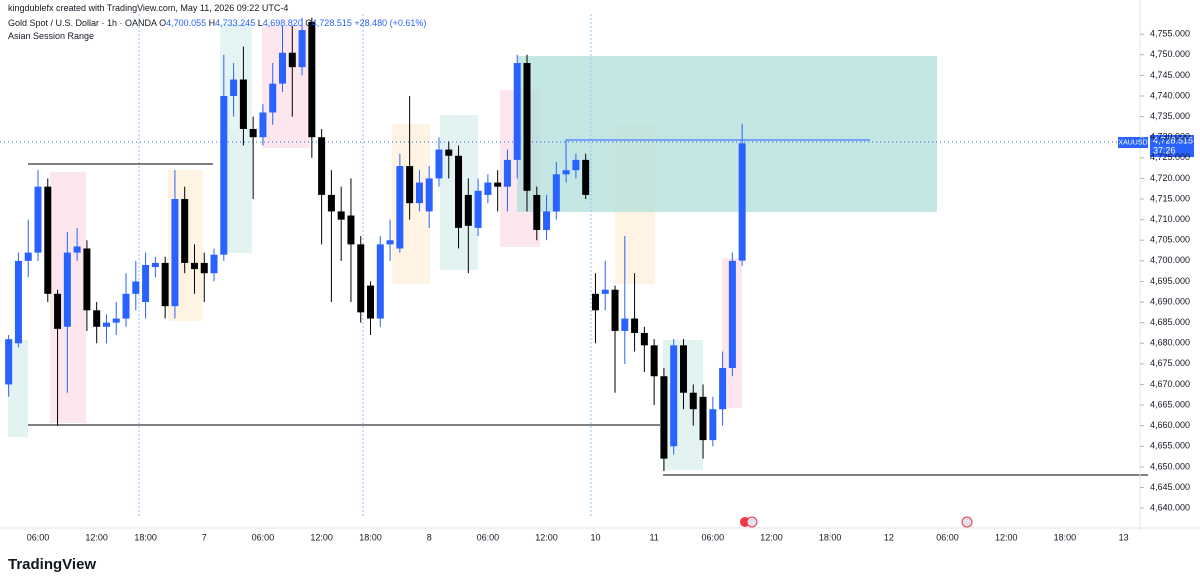  Describe the element at coordinates (282, 23) in the screenshot. I see `ohlc-value: 4,698.820` at that location.